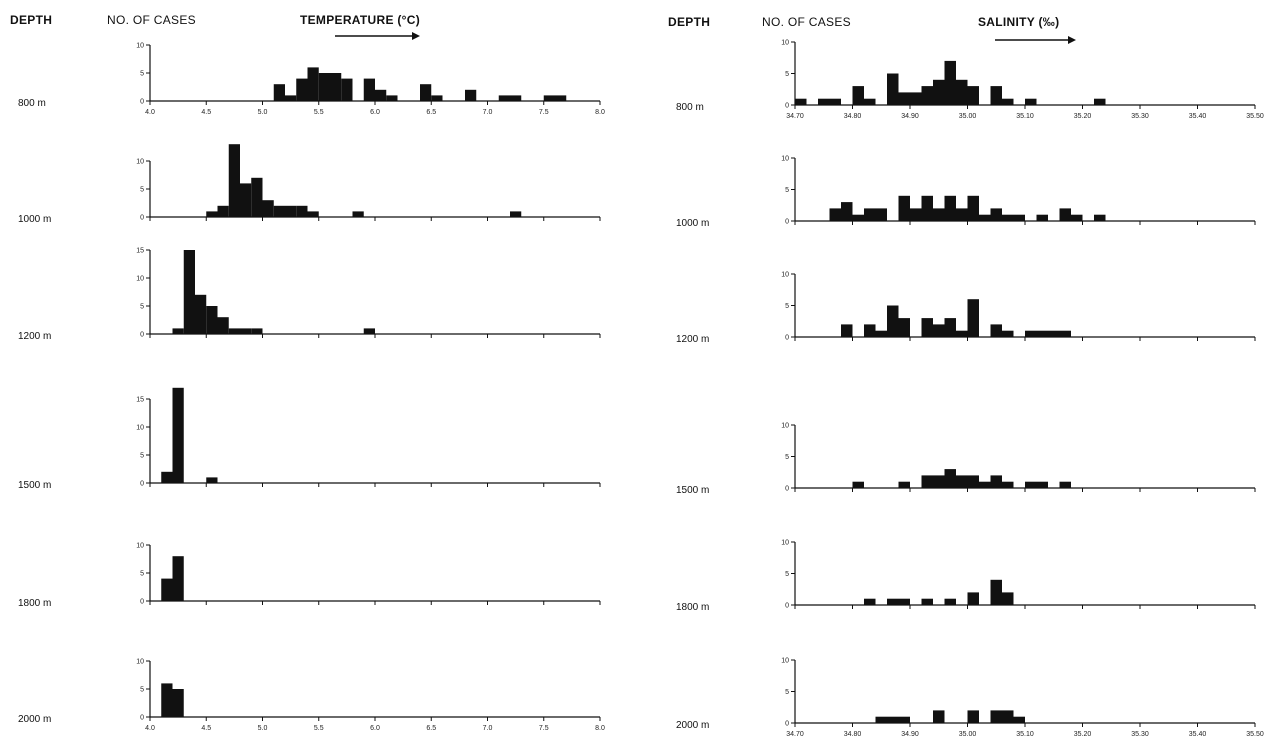 Image resolution: width=1270 pixels, height=742 pixels. Describe the element at coordinates (966, 459) in the screenshot. I see `salinity-panel-4: 1500 m 0 5 10` at that location.